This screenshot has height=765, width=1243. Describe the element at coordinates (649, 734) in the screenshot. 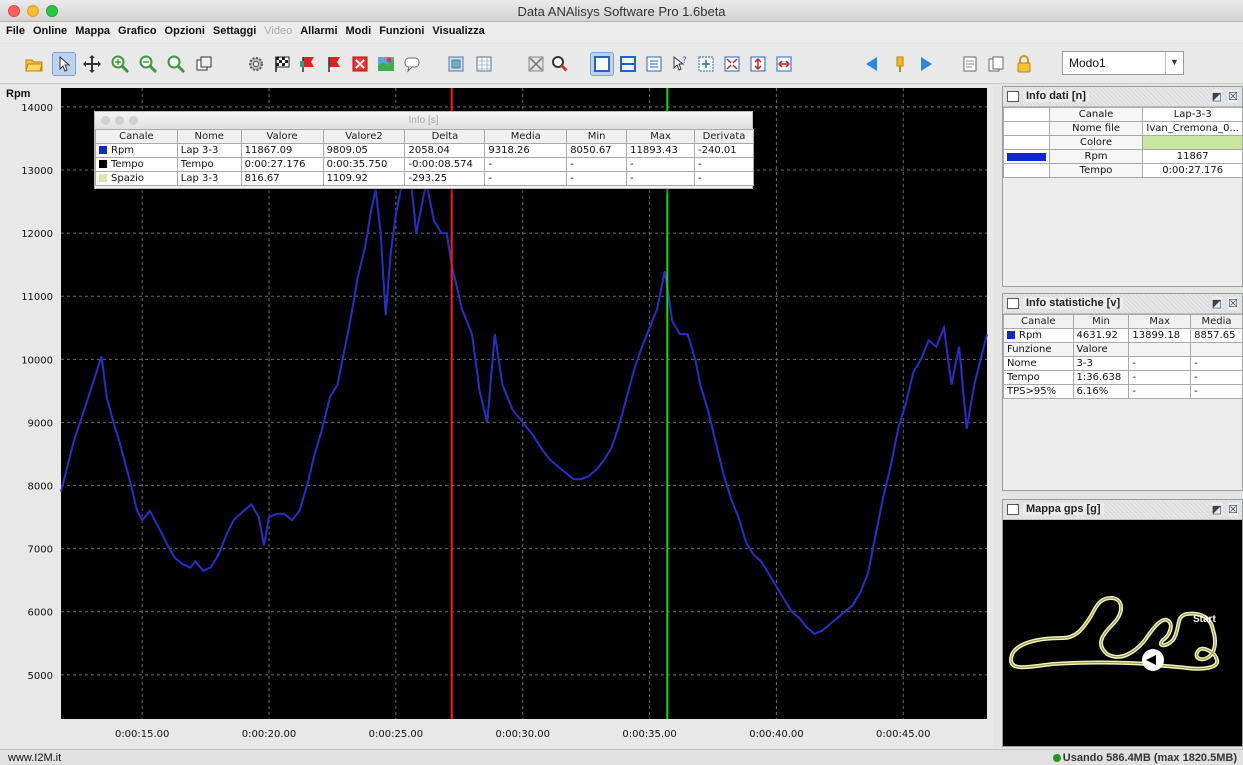

I see `x-tick-label: 0:00:35.00` at that location.